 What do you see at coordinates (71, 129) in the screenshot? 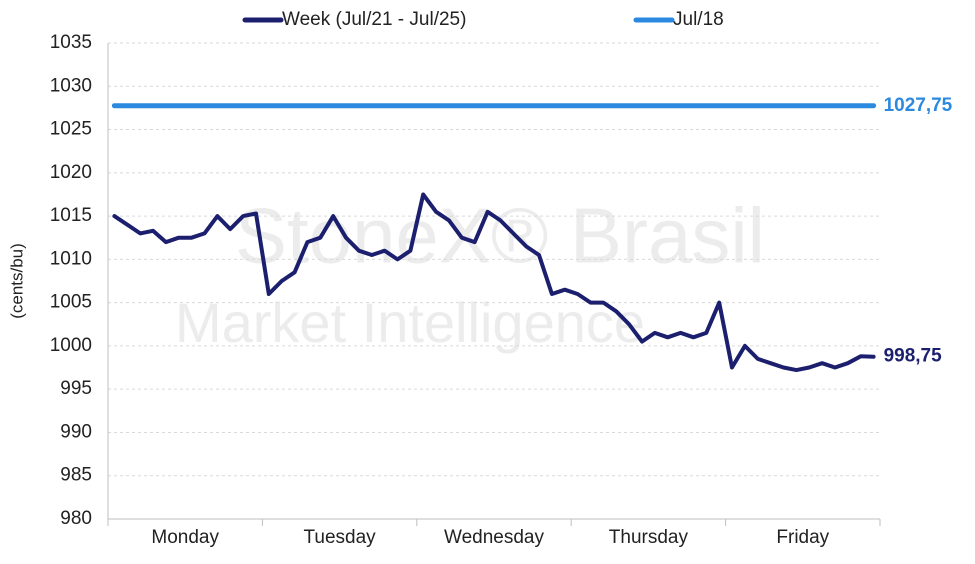
I see `y-tick-label: 1025` at bounding box center [71, 129].